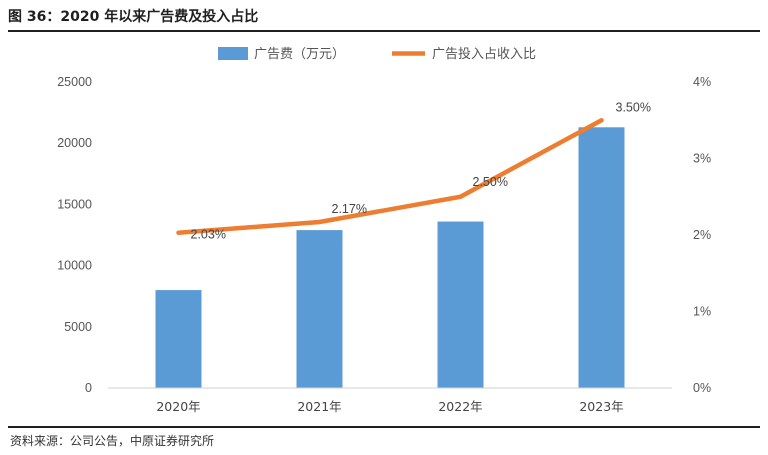 The height and width of the screenshot is (455, 768). I want to click on x-axis: 2020年 2021年 2022年 2023年, so click(389, 406).